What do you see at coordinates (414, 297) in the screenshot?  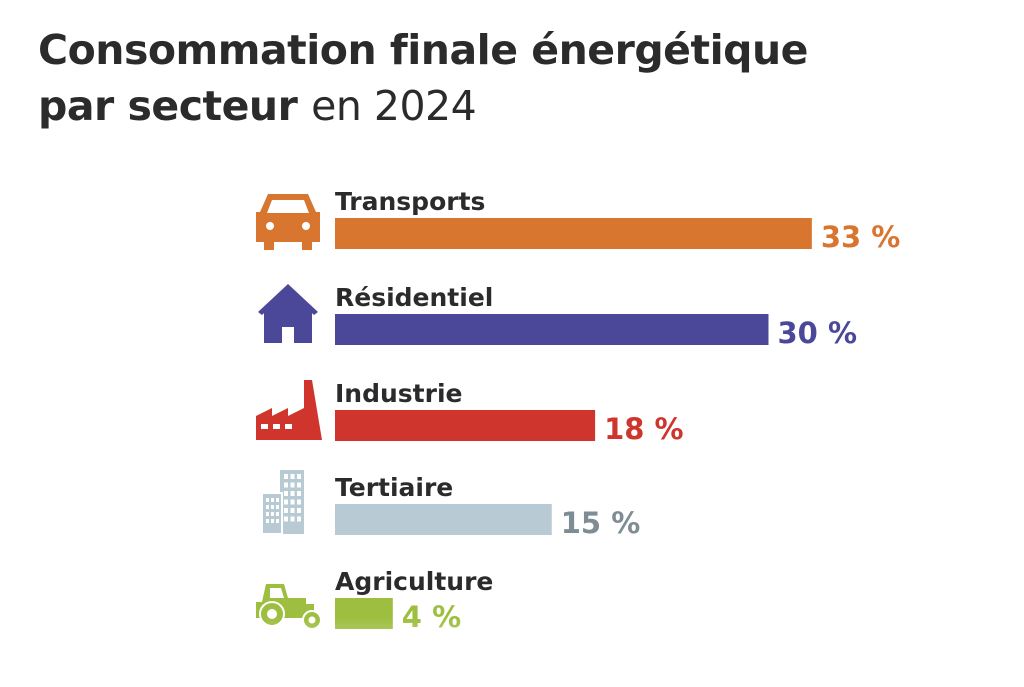 I see `category-label: Résidentiel` at bounding box center [414, 297].